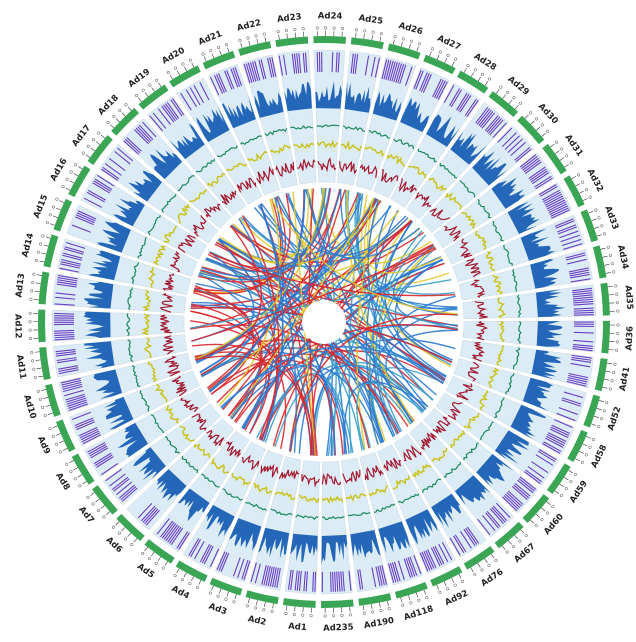 The width and height of the screenshot is (636, 642). Describe the element at coordinates (600, 456) in the screenshot. I see `chromosome-label: Ad58` at that location.